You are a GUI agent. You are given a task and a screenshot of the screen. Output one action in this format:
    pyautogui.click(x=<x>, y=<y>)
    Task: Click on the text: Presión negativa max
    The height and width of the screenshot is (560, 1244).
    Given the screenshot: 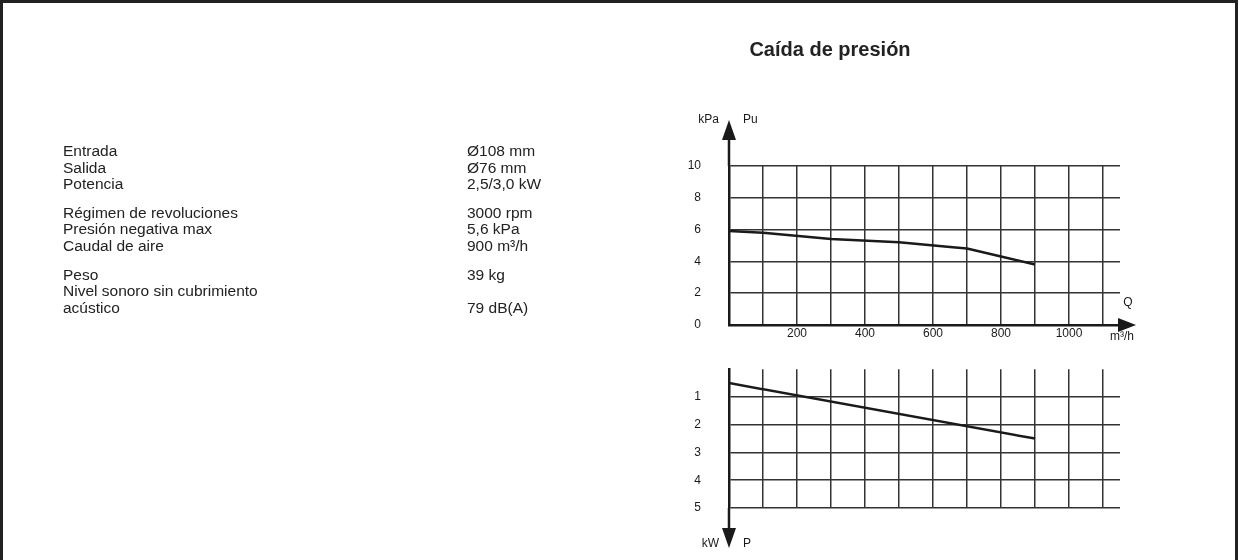 What is the action you would take?
    pyautogui.click(x=138, y=229)
    